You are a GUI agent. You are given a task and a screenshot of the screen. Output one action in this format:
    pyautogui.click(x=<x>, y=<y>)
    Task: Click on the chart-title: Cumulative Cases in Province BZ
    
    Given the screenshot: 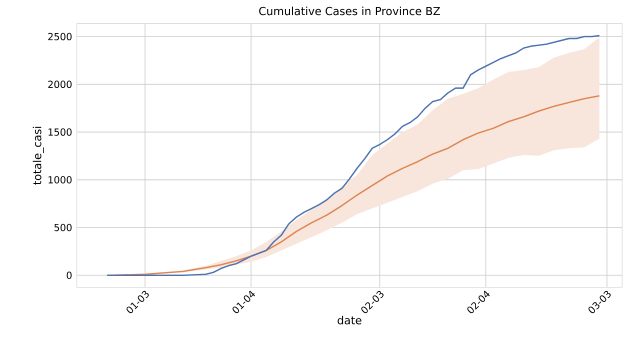 What is the action you would take?
    pyautogui.click(x=349, y=11)
    